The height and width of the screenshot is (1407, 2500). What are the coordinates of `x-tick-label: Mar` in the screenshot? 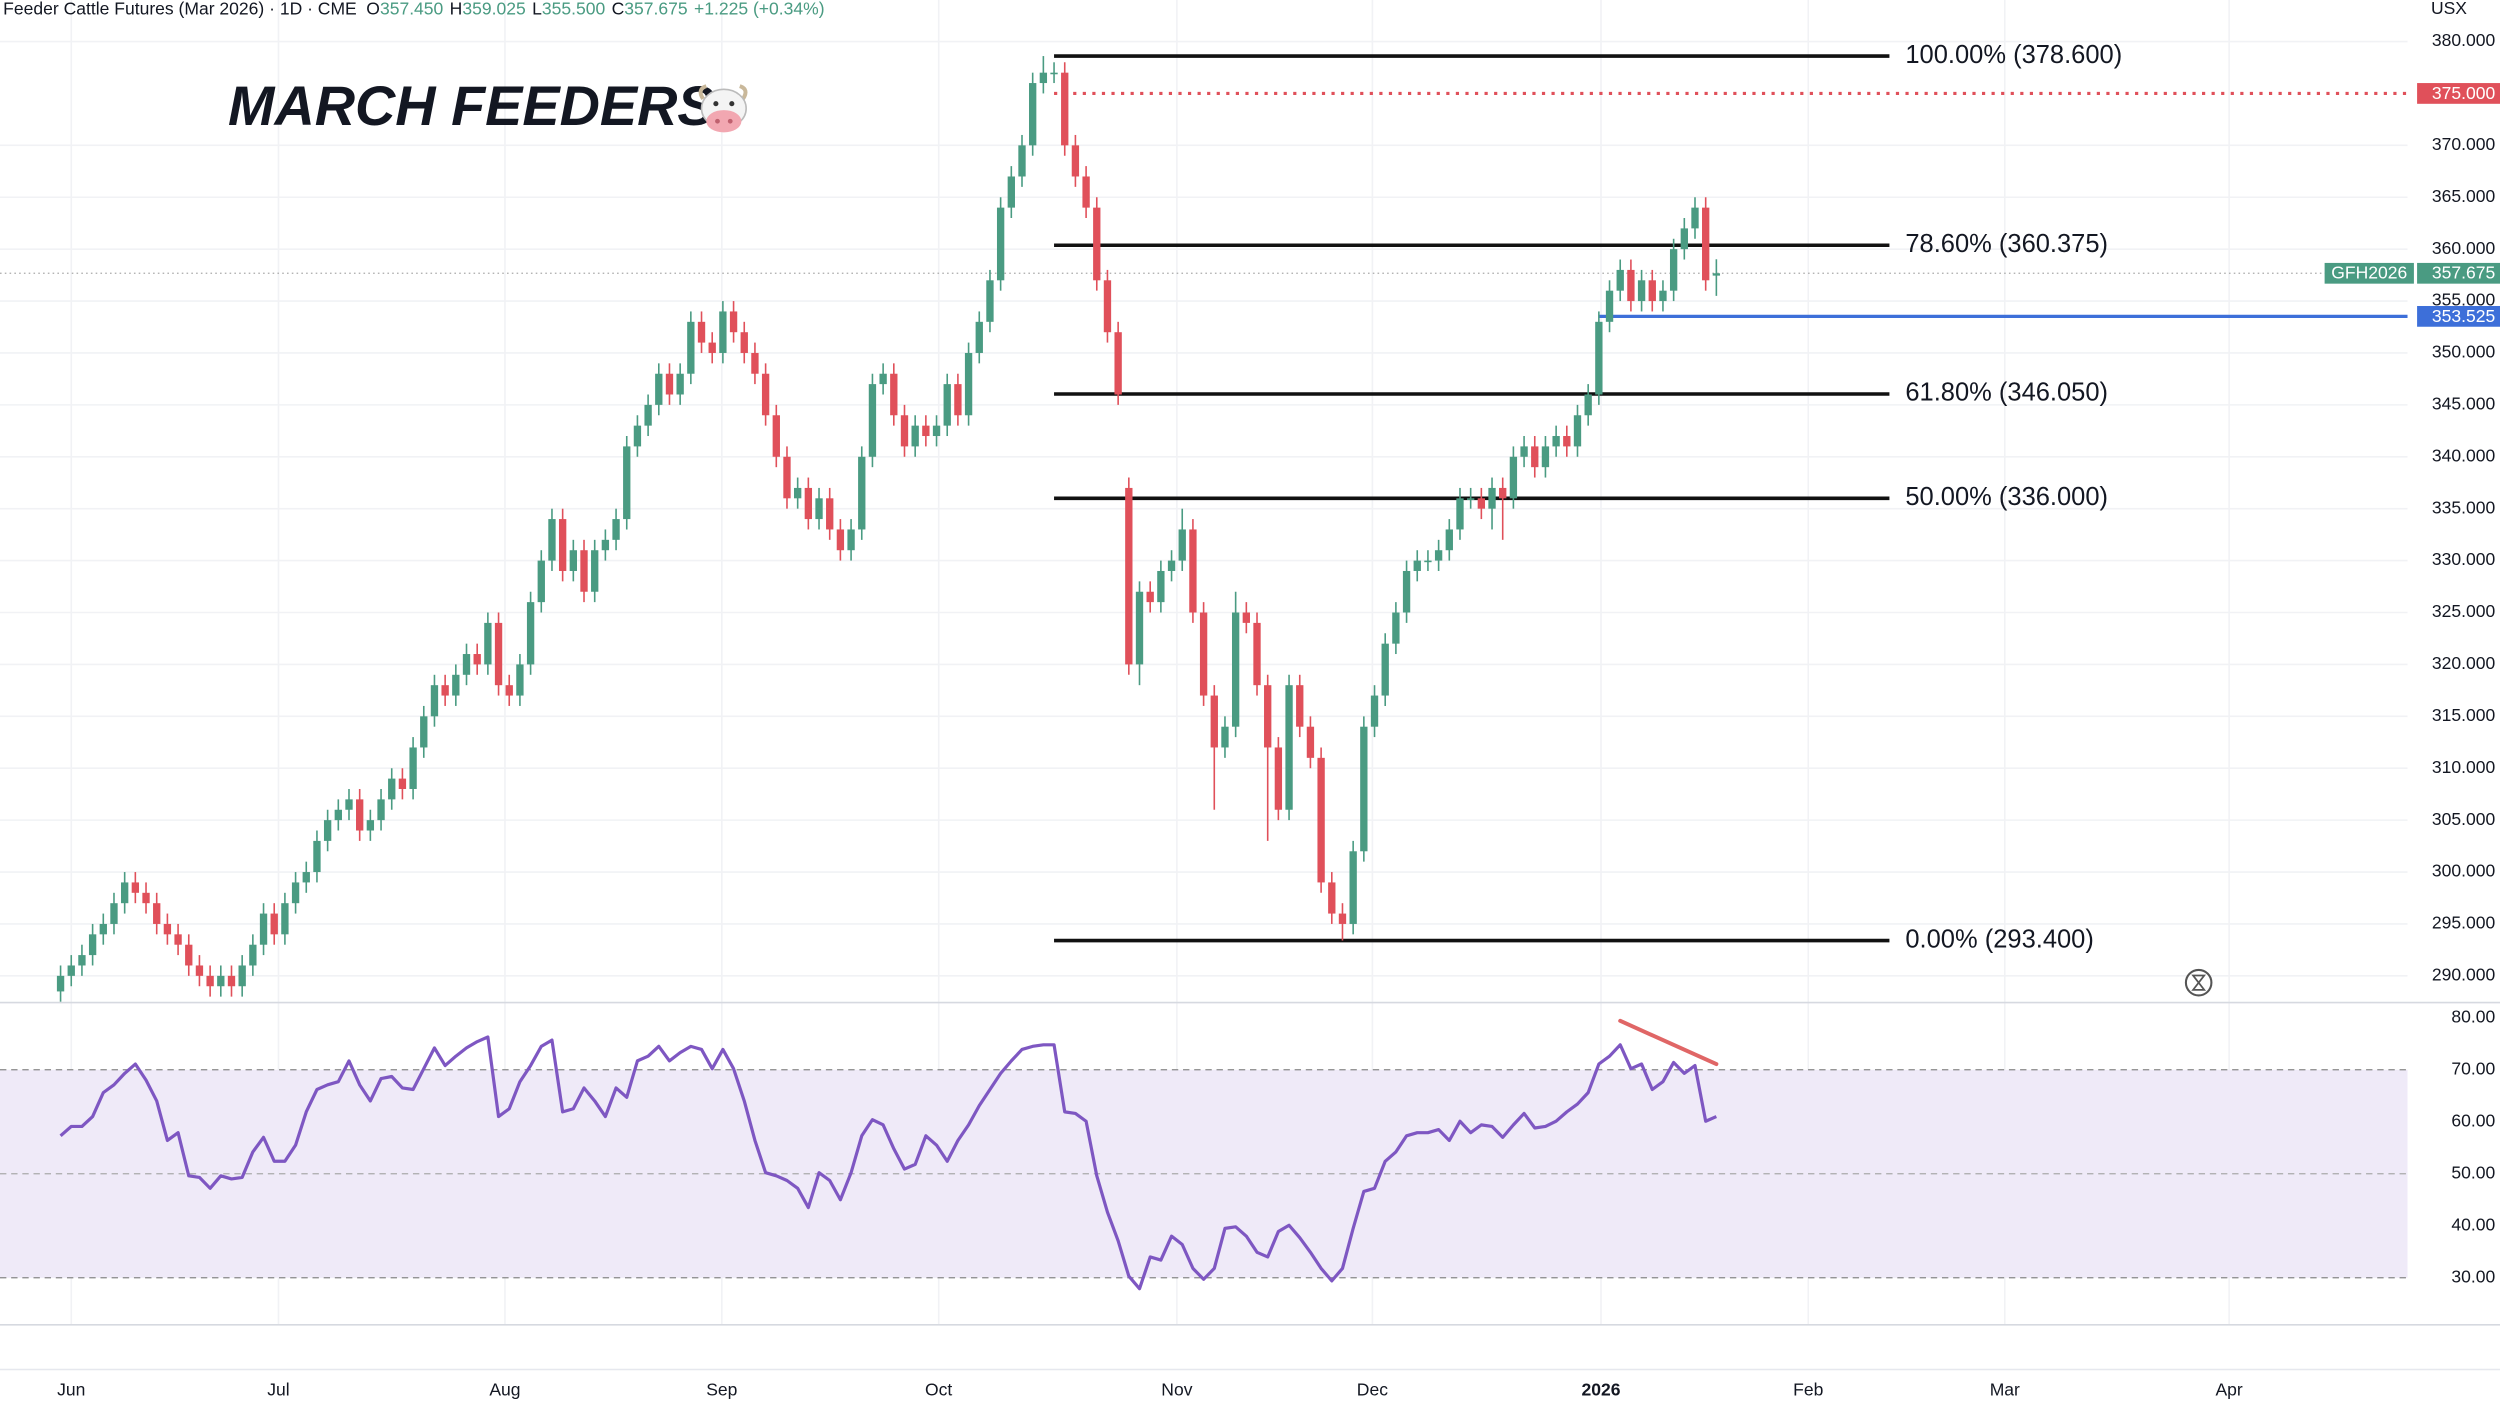 It's located at (2005, 1390).